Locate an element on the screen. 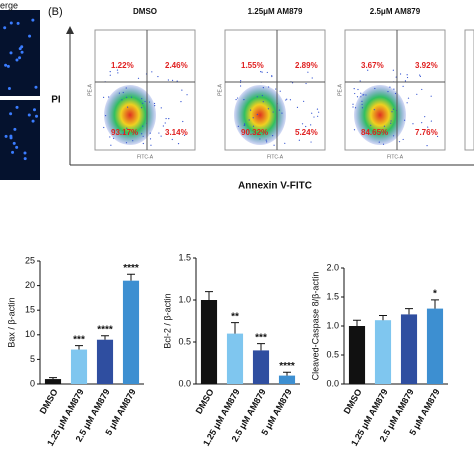 The height and width of the screenshot is (474, 474). quadrant-value: 93.17% is located at coordinates (124, 132).